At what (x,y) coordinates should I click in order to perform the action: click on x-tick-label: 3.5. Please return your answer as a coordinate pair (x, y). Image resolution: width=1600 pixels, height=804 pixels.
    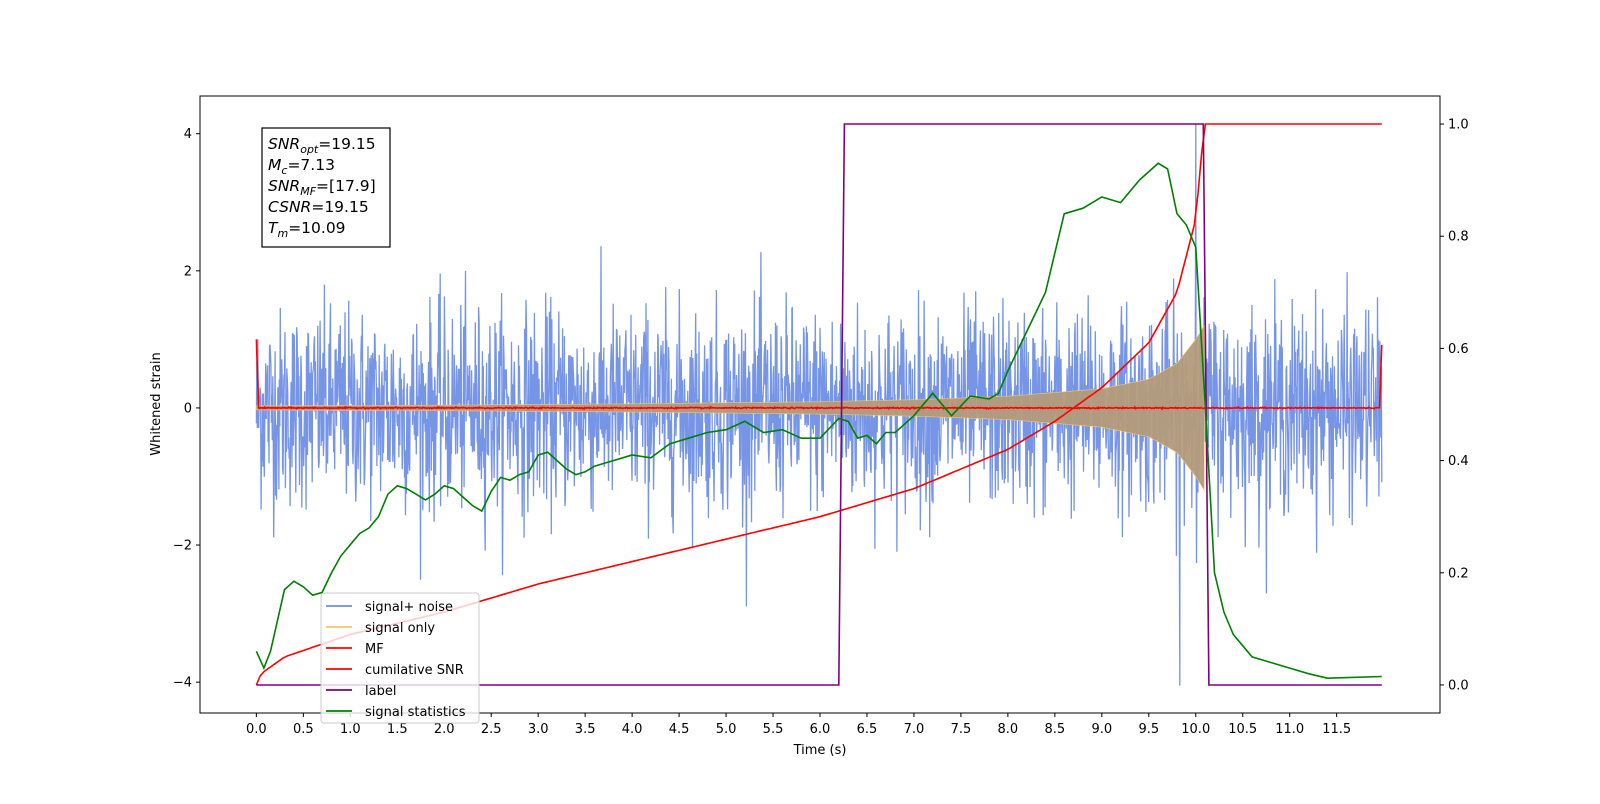
    Looking at the image, I should click on (585, 729).